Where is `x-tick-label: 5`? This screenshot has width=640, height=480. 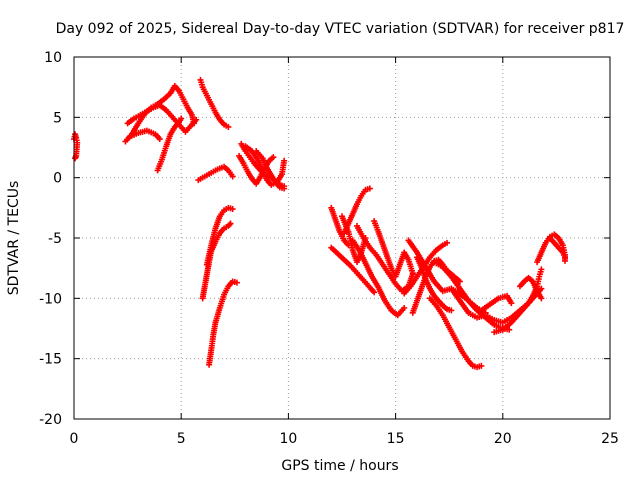
x-tick-label: 5 is located at coordinates (181, 439).